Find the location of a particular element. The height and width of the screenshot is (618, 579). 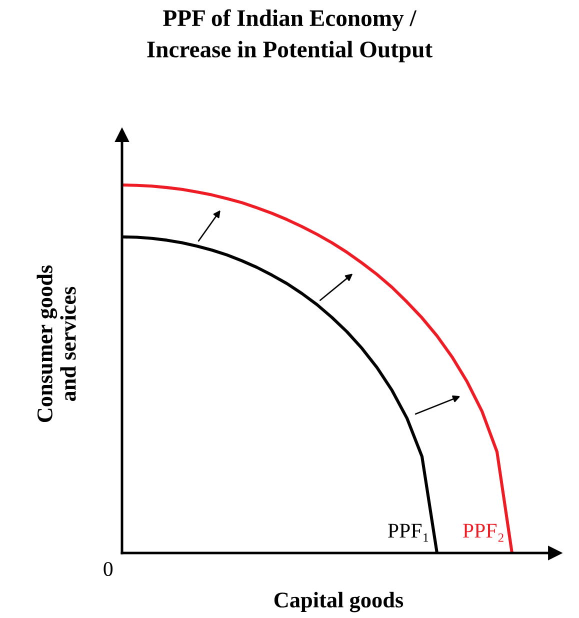

y-axis-title: Consumer goods and services is located at coordinates (56, 343).